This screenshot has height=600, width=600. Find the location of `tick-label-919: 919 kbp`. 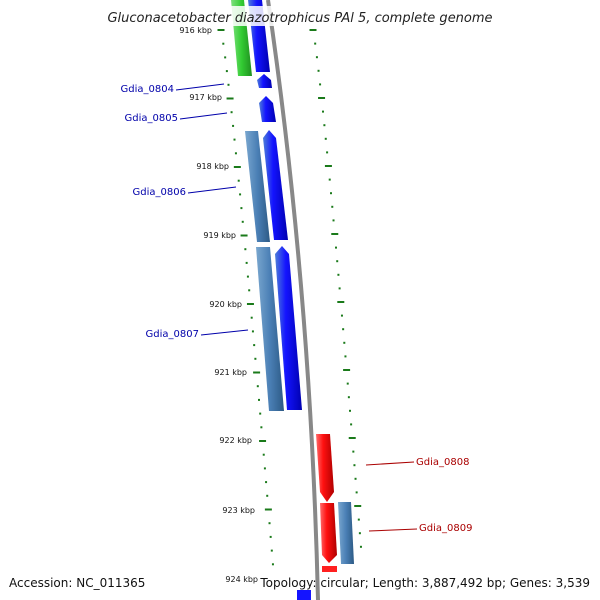

tick-label-919: 919 kbp is located at coordinates (219, 235).